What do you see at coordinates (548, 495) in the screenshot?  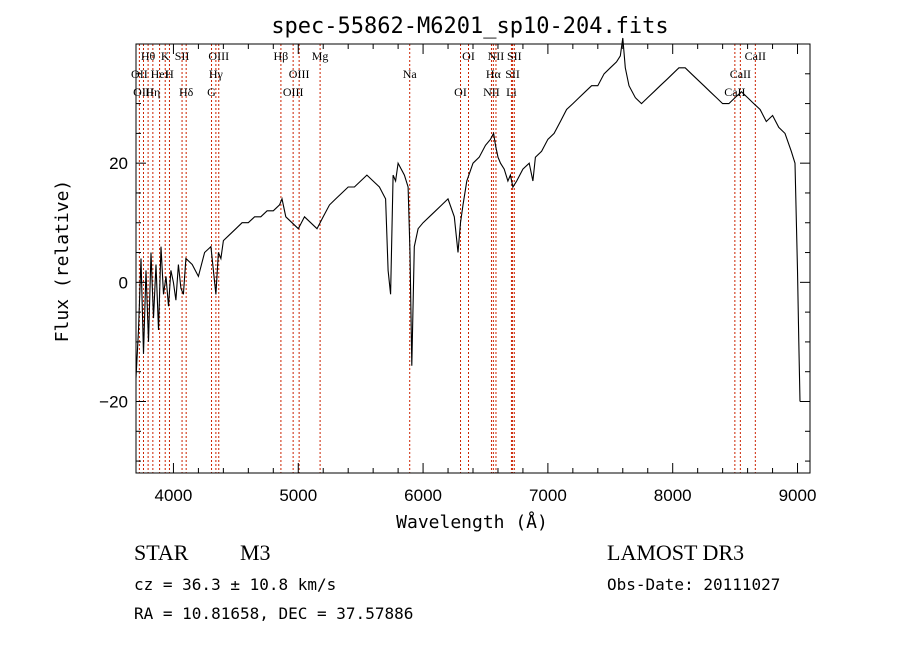 I see `x-tick-label: 7000` at bounding box center [548, 495].